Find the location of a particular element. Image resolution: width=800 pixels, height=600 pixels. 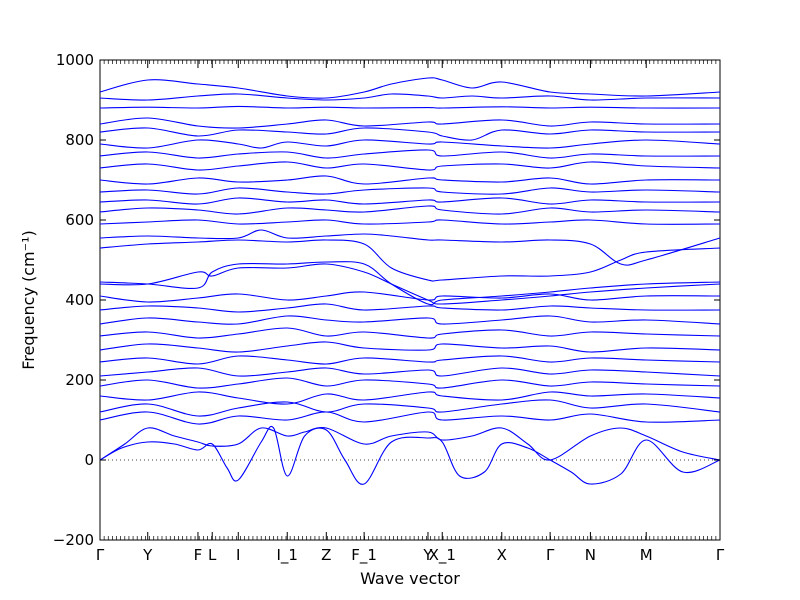

y-tick-label: 600 is located at coordinates (79, 220).